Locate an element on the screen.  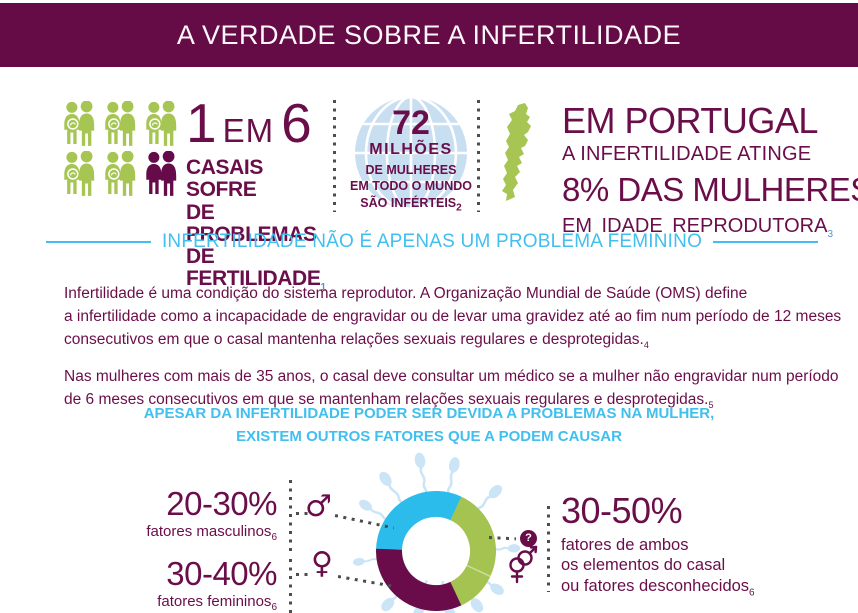
caption-line: DE MULHERES is located at coordinates (411, 170).